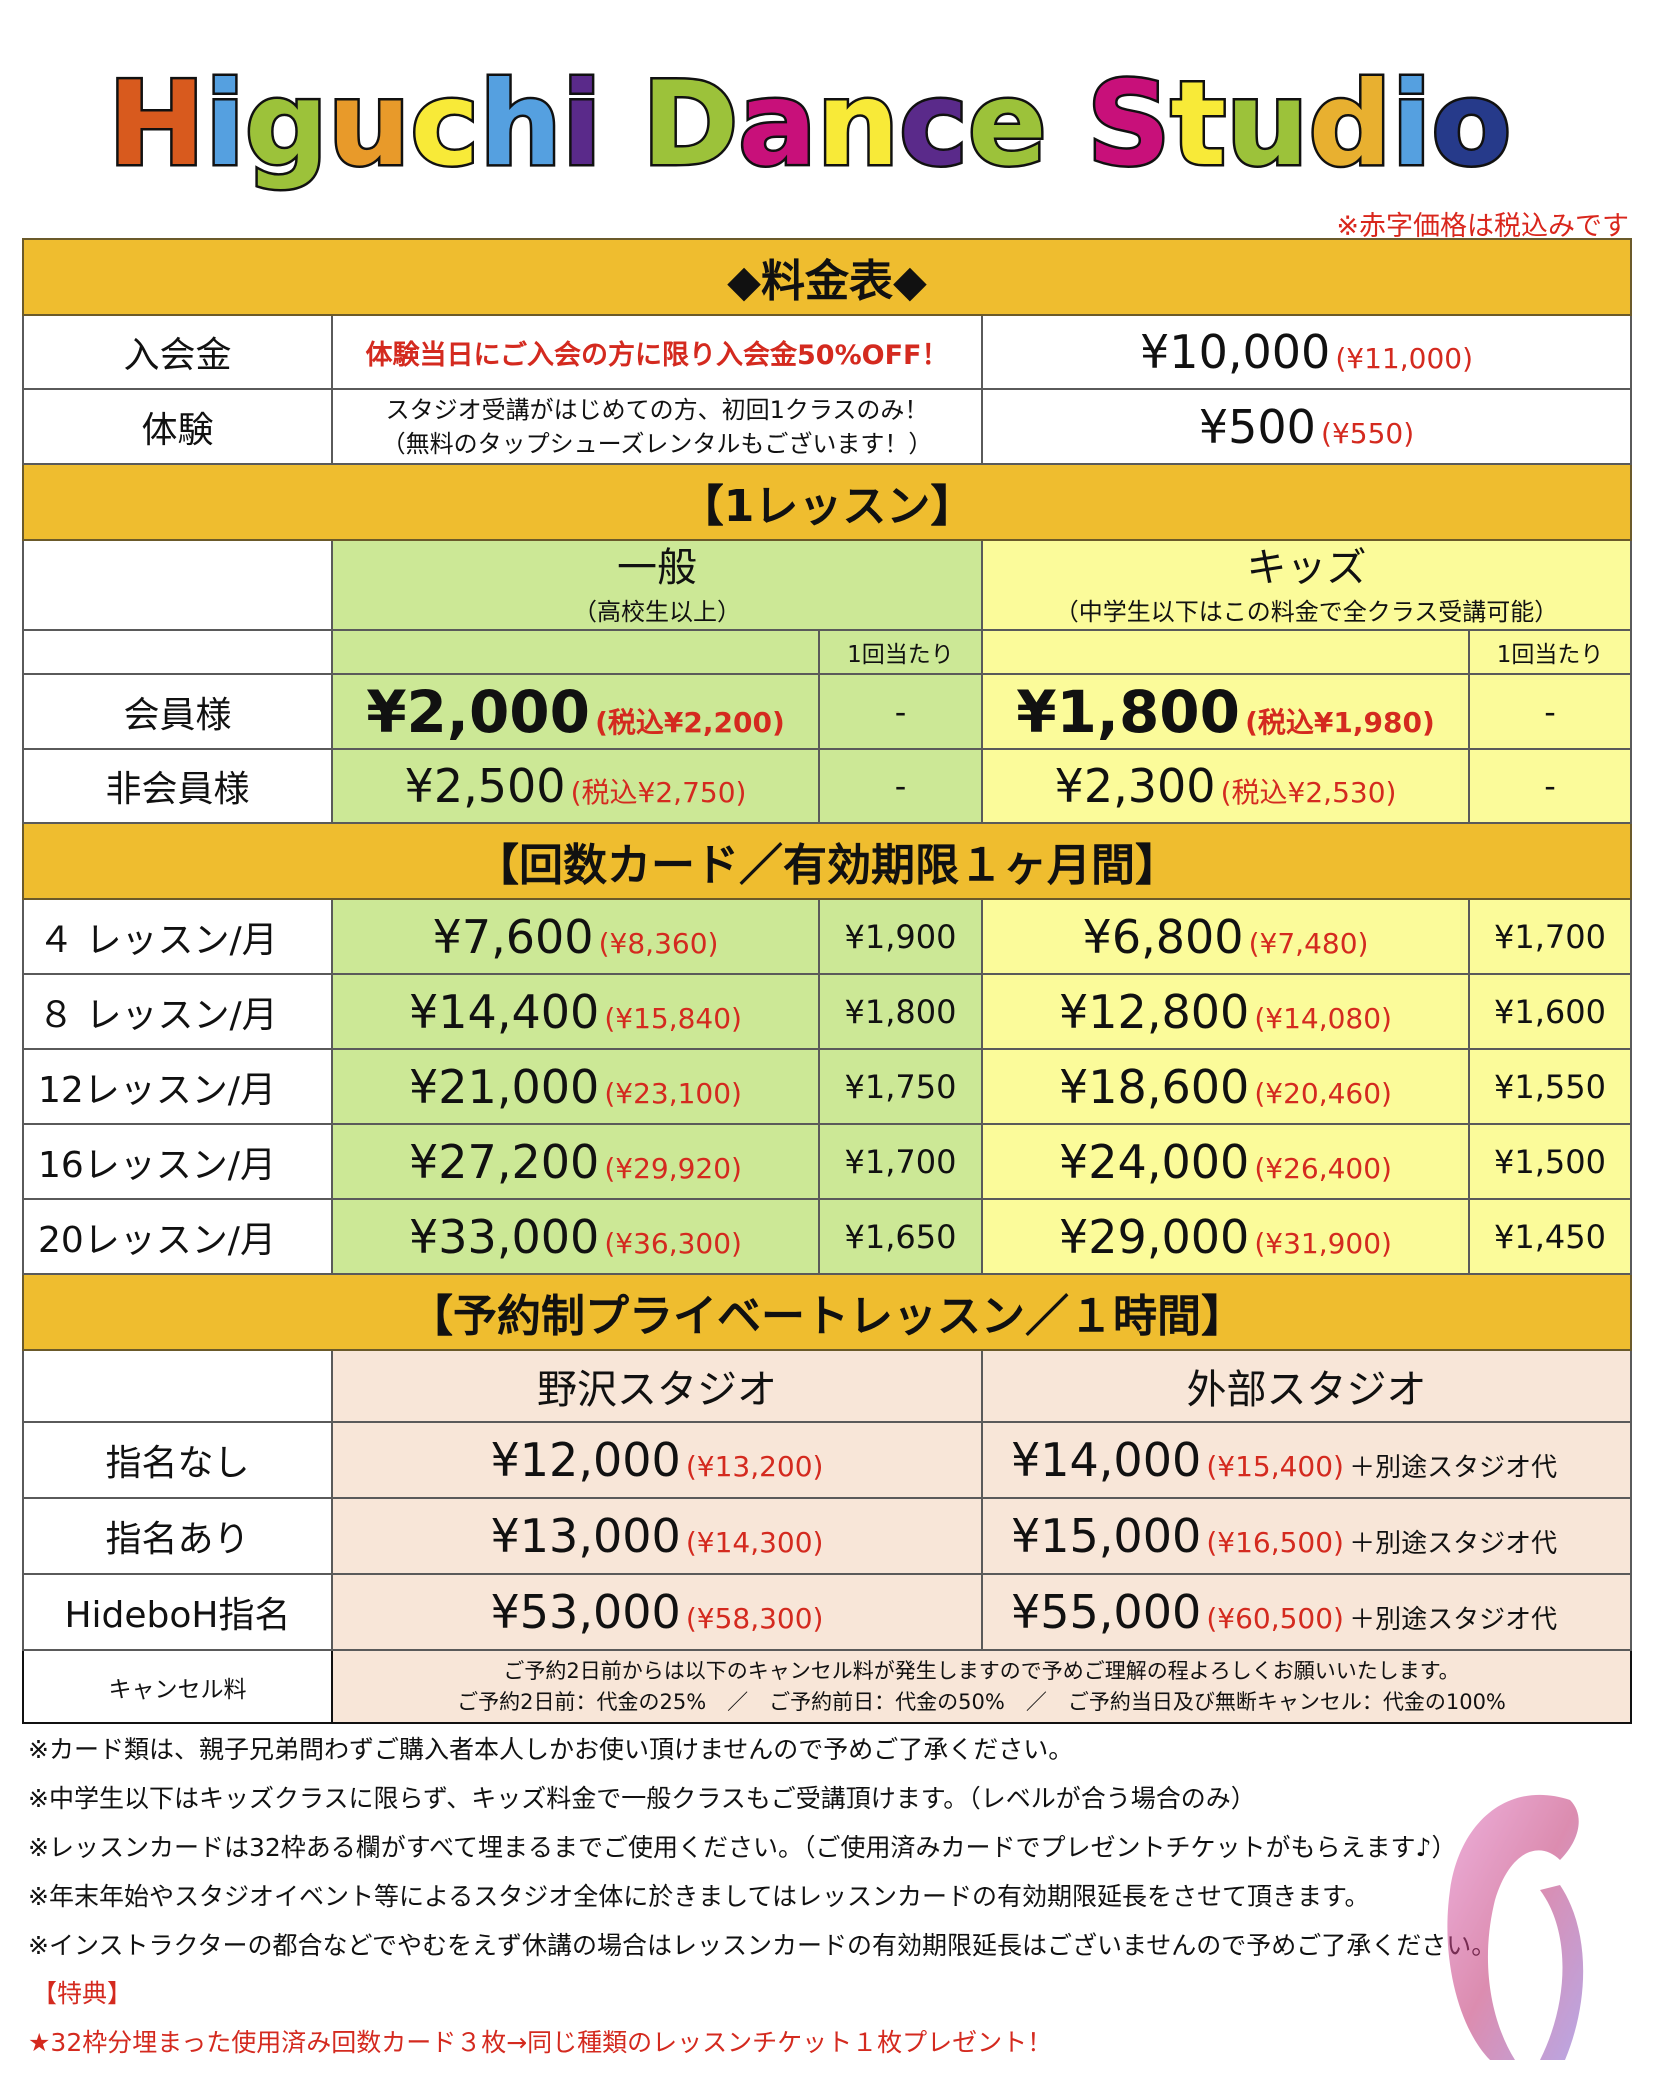 The height and width of the screenshot is (2094, 1655). I want to click on price: ¥13,000, so click(585, 1536).